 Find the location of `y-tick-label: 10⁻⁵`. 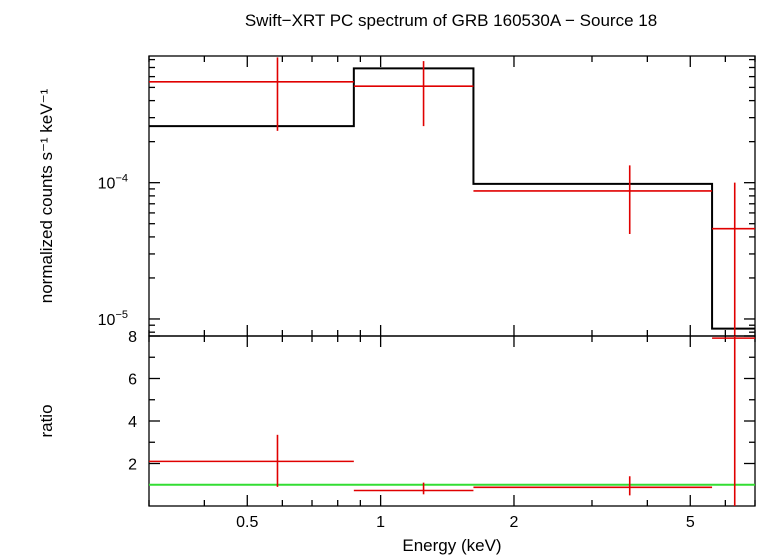

y-tick-label: 10⁻⁵ is located at coordinates (113, 319).